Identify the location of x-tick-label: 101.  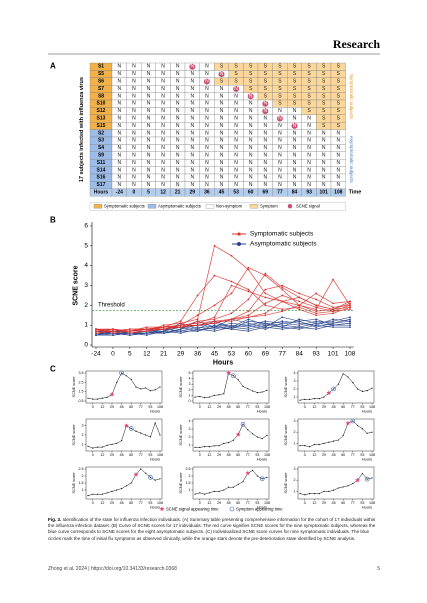
(333, 354).